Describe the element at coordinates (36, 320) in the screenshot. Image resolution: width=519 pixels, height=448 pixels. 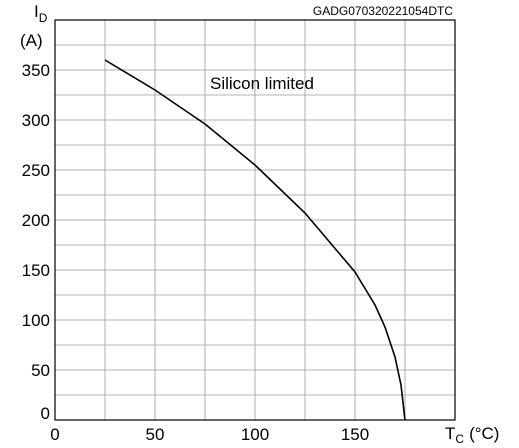
I see `y-tick-label: 100` at that location.